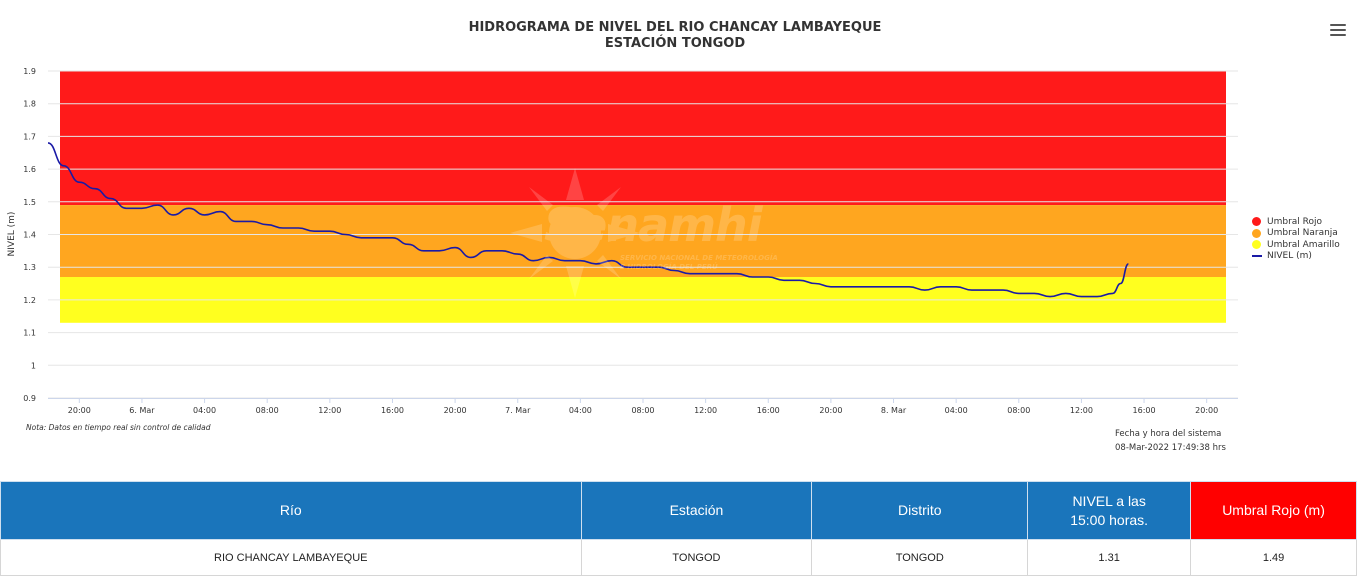  Describe the element at coordinates (1273, 510) in the screenshot. I see `header-umbral-rojo: Umbral Rojo (m)` at that location.